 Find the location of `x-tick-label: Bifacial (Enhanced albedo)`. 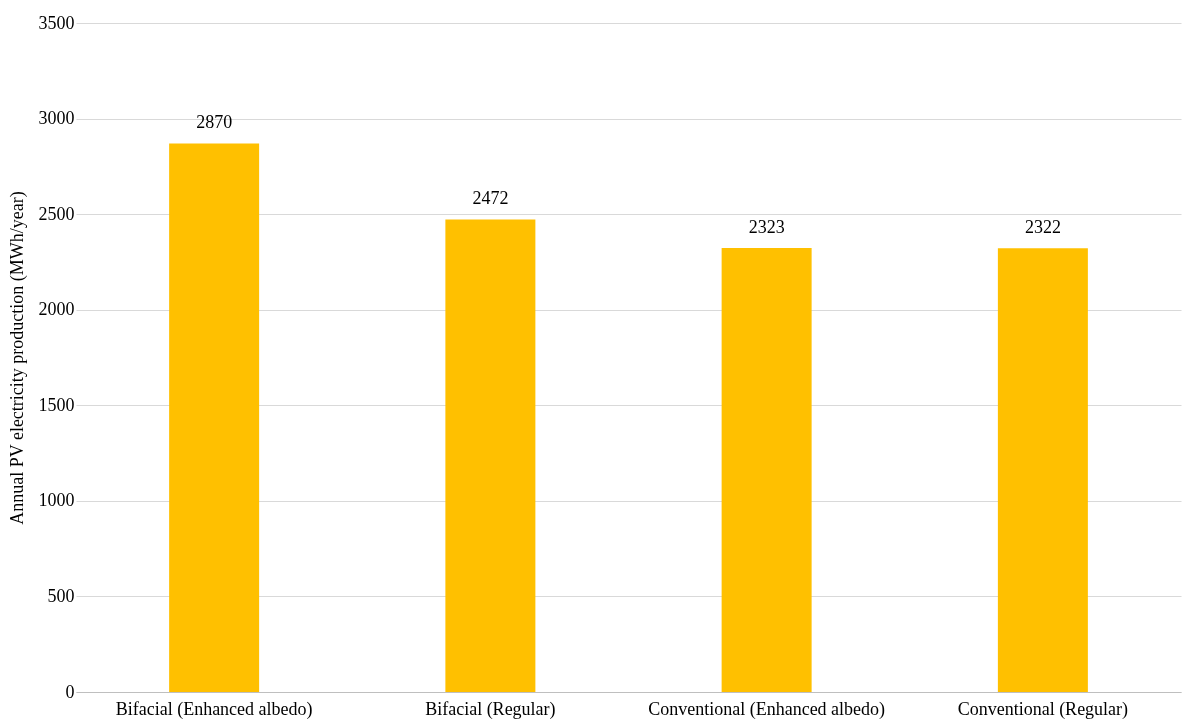

x-tick-label: Bifacial (Enhanced albedo) is located at coordinates (214, 709).